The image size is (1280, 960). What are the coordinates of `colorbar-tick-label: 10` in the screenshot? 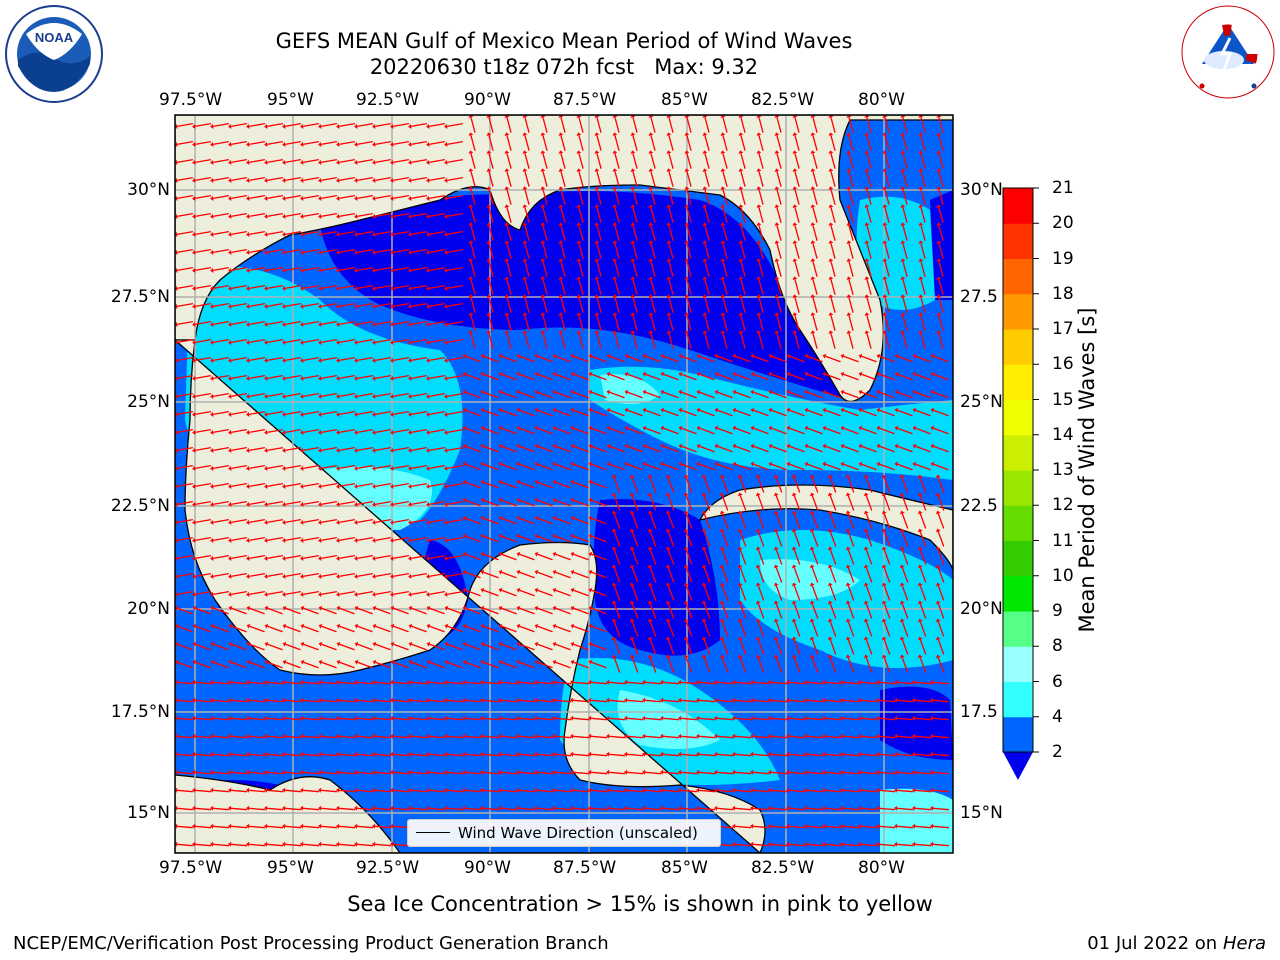 It's located at (1063, 575).